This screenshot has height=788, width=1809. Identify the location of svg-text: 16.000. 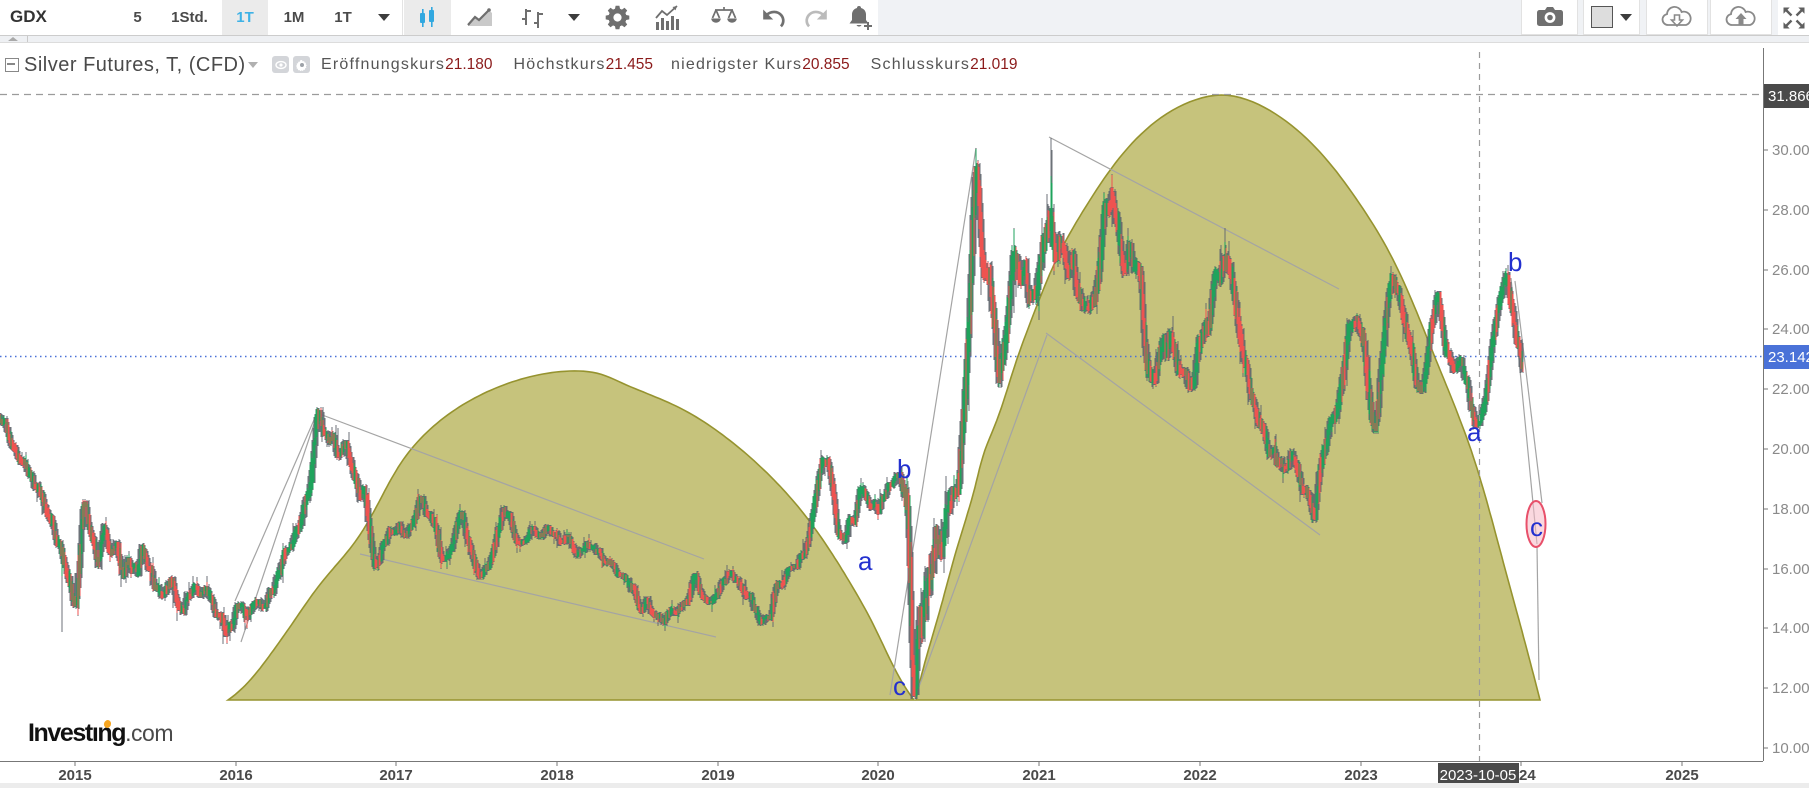
(1790, 569).